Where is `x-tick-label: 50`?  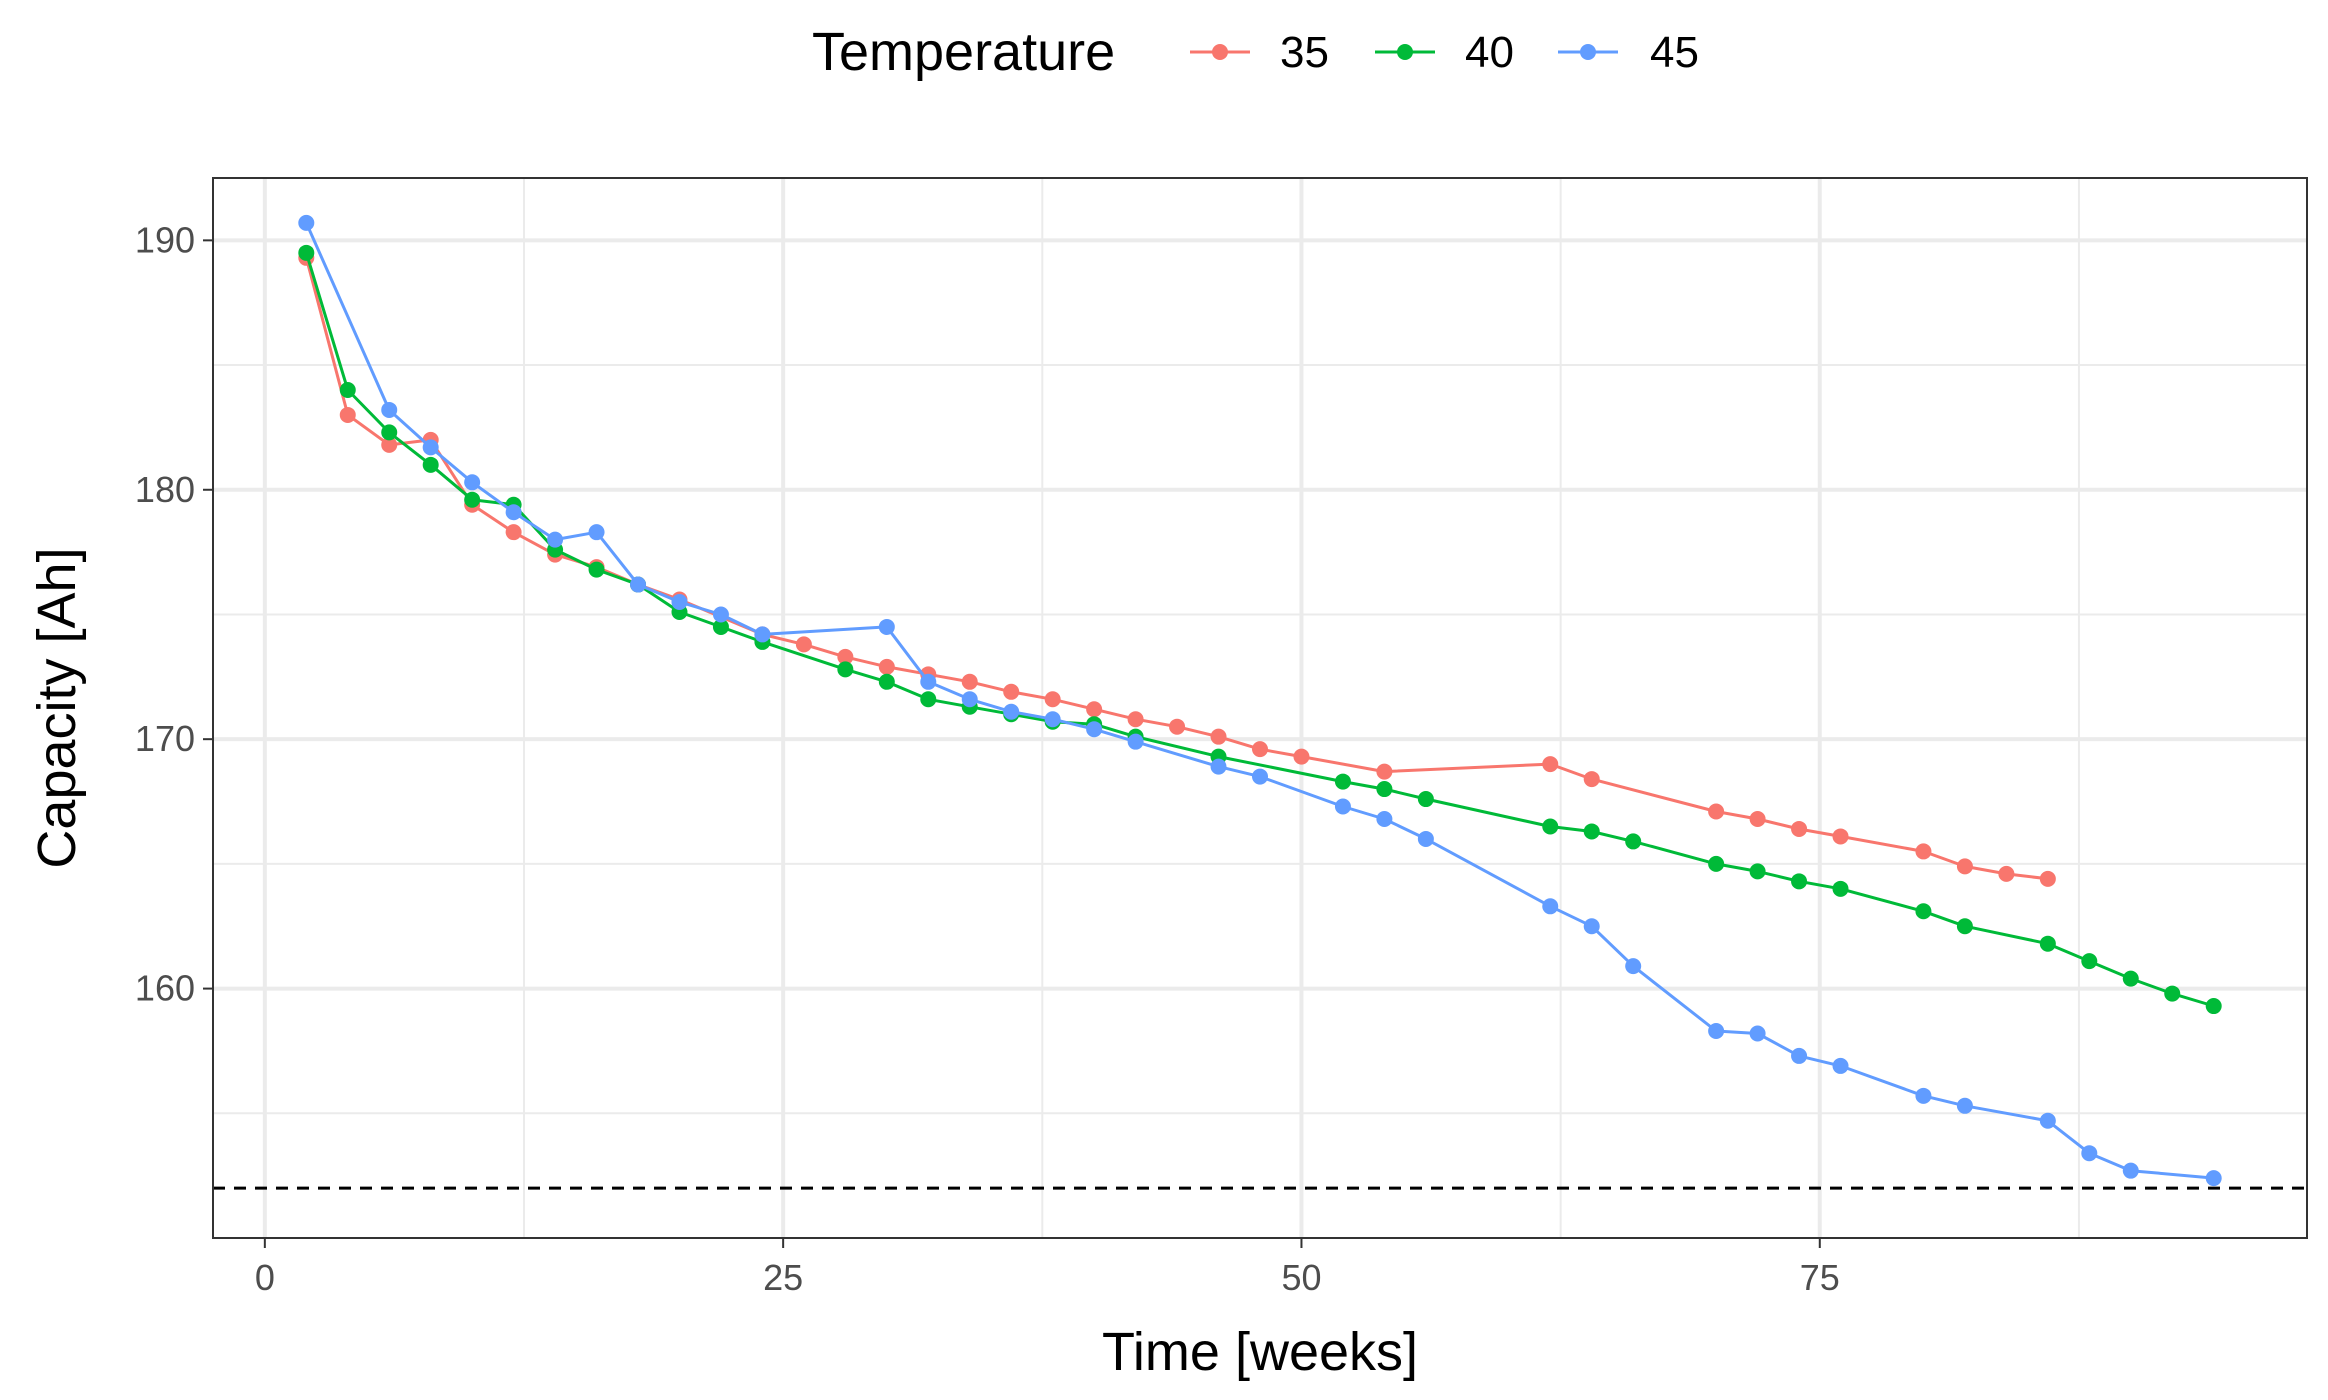 x-tick-label: 50 is located at coordinates (1301, 1277).